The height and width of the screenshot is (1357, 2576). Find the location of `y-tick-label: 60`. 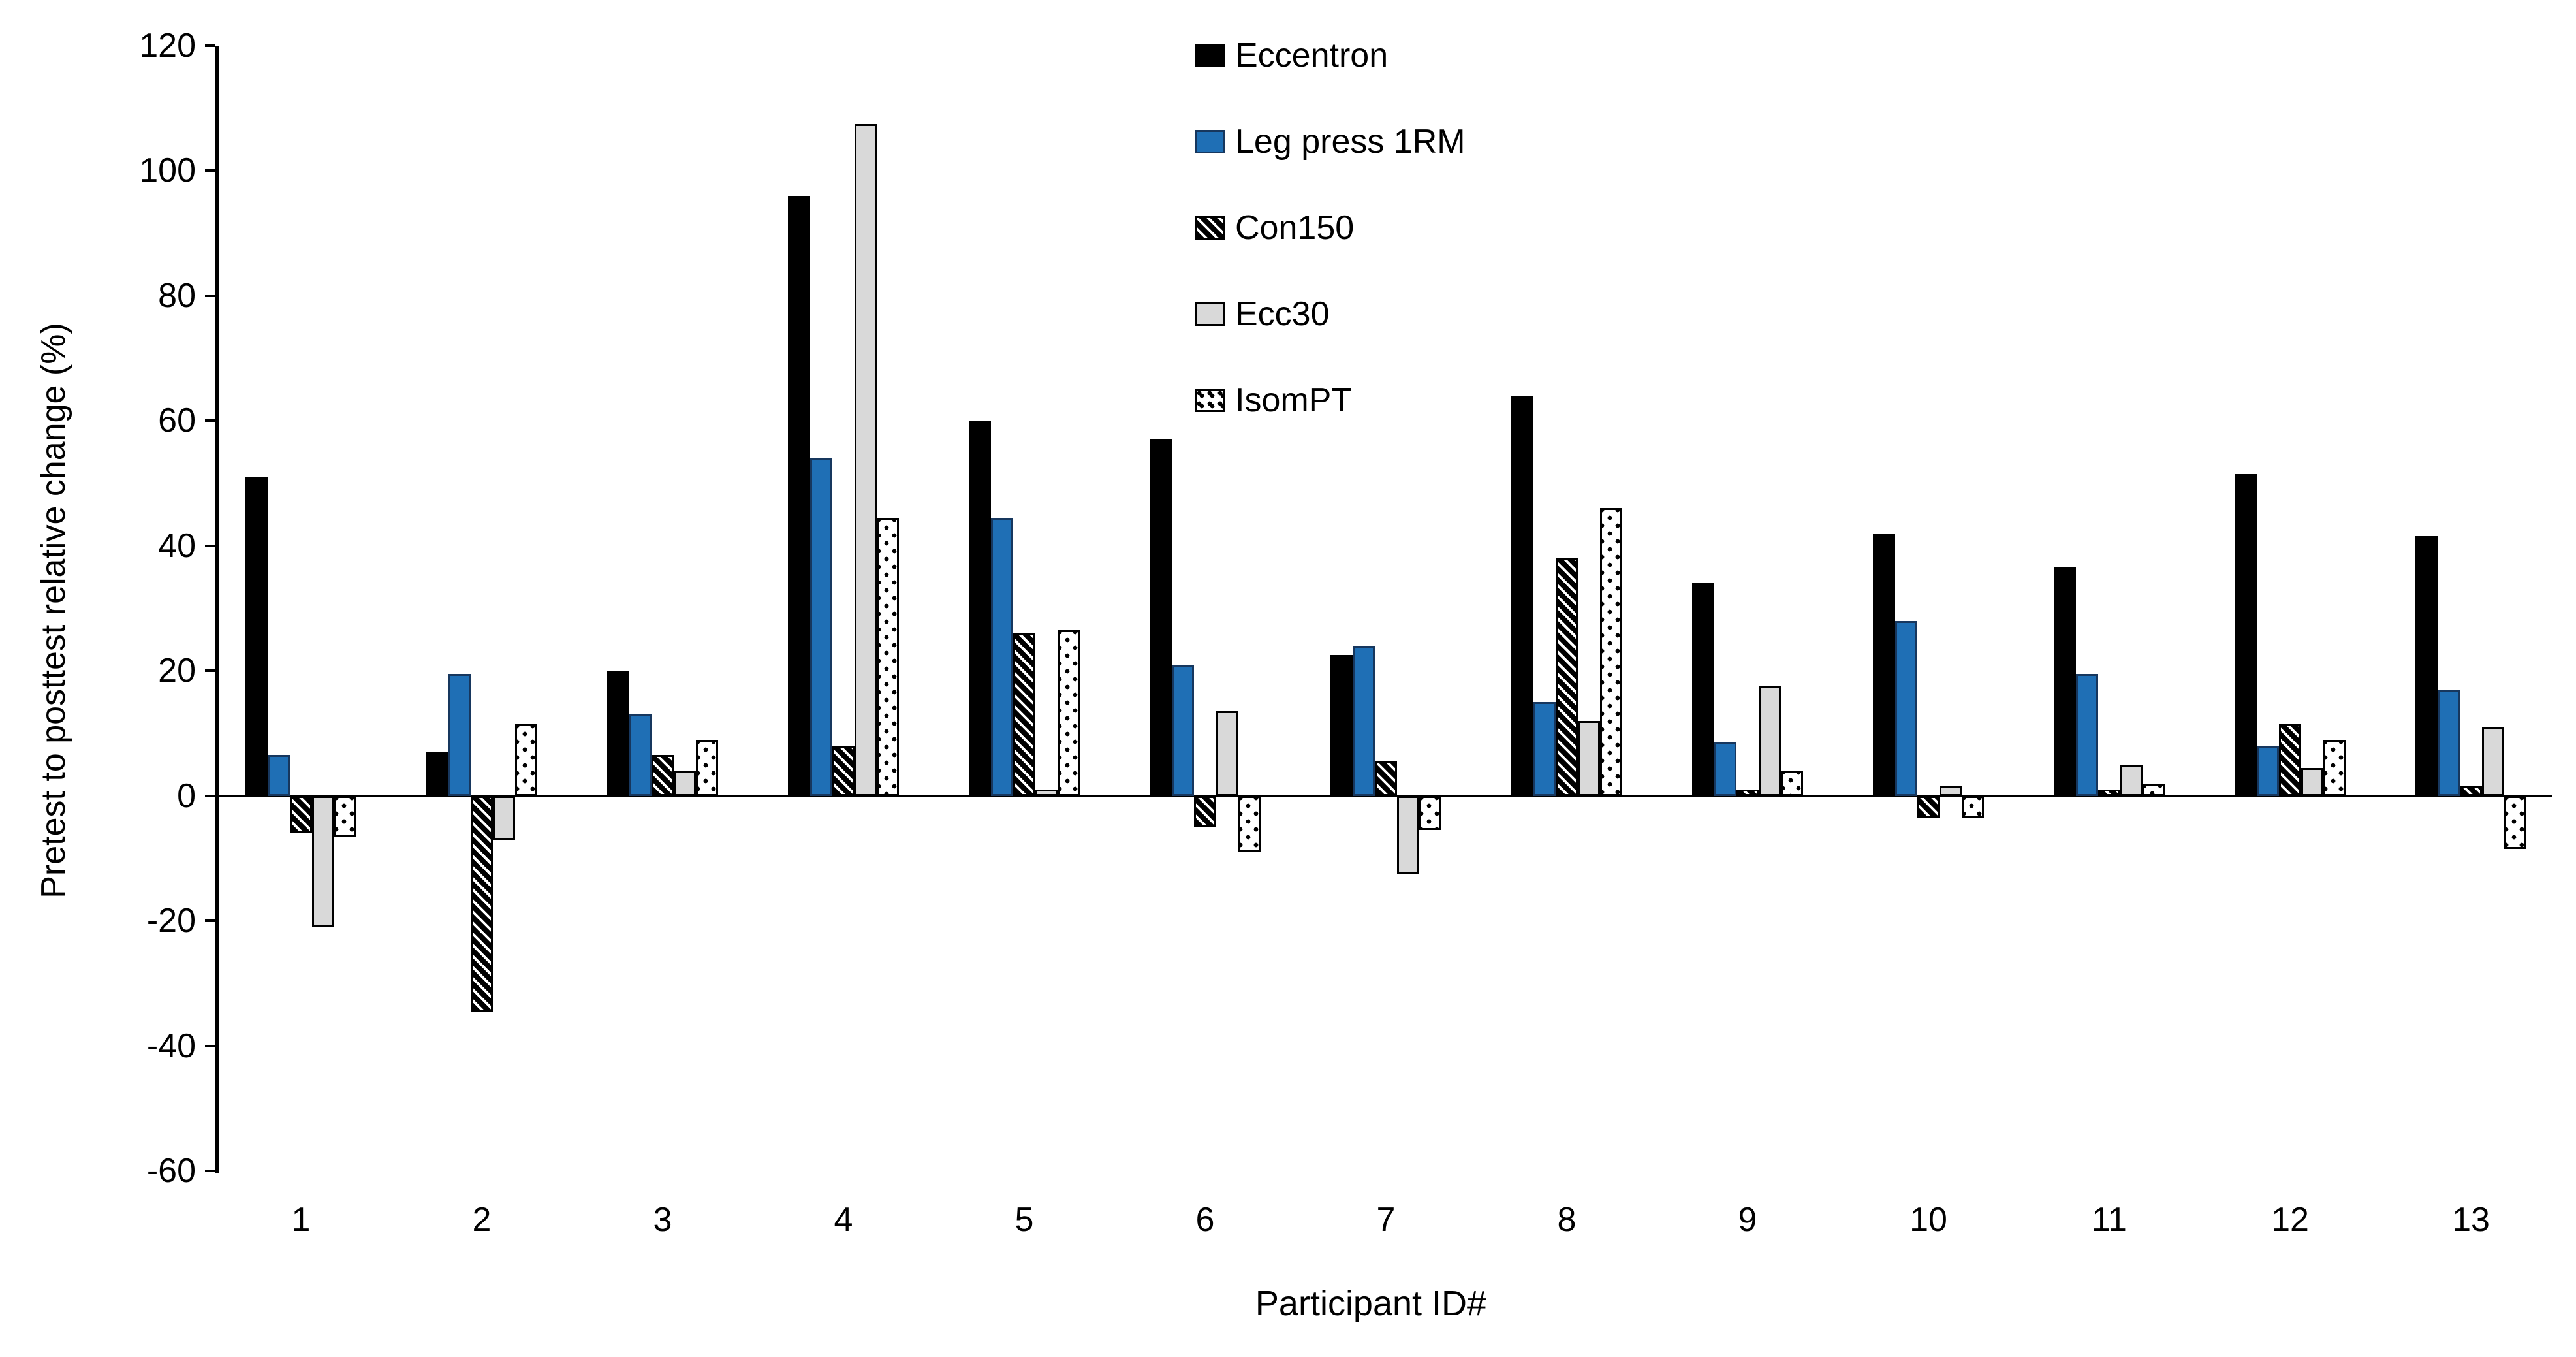

y-tick-label: 60 is located at coordinates (177, 421).